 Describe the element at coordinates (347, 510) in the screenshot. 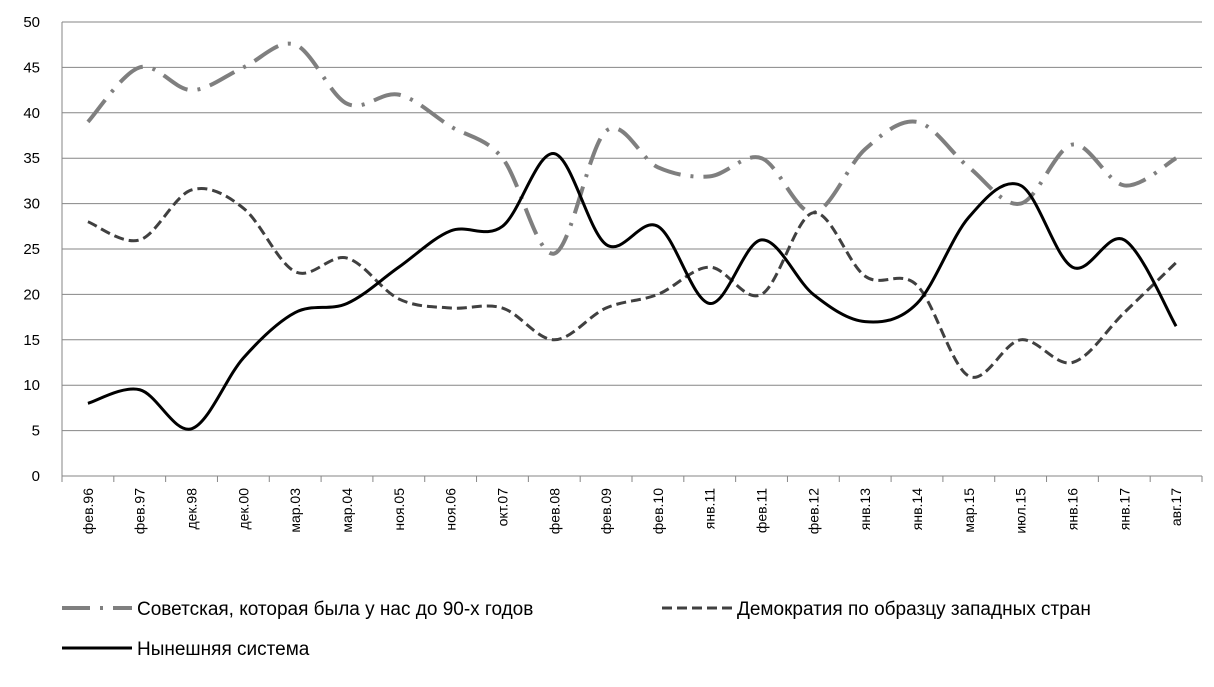

I see `x-tick-label: мар.04` at that location.